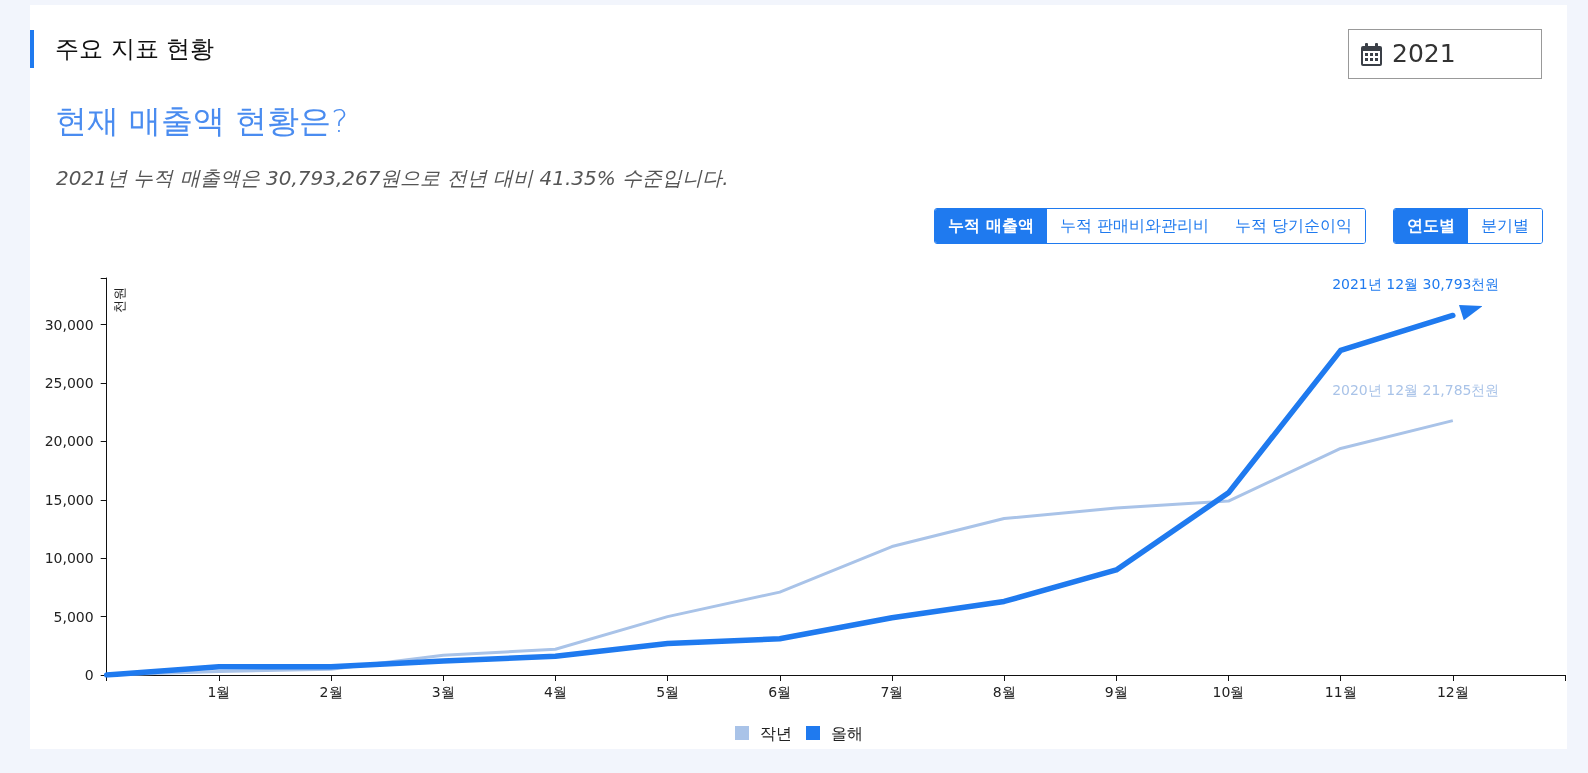 The width and height of the screenshot is (1588, 773). What do you see at coordinates (202, 121) in the screenshot?
I see `chart-subtitle: 현재 매출액 현황은?` at bounding box center [202, 121].